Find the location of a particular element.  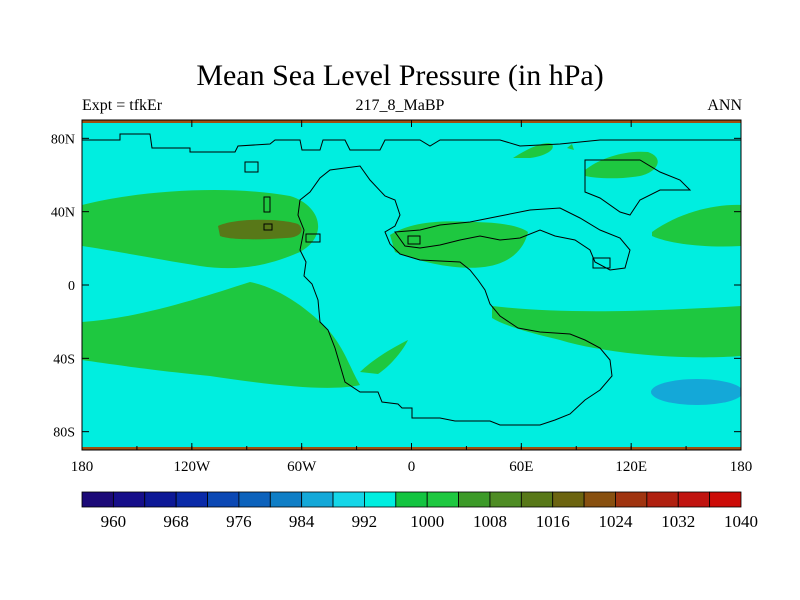

high-pressure-band-south-mid is located at coordinates (384, 357).